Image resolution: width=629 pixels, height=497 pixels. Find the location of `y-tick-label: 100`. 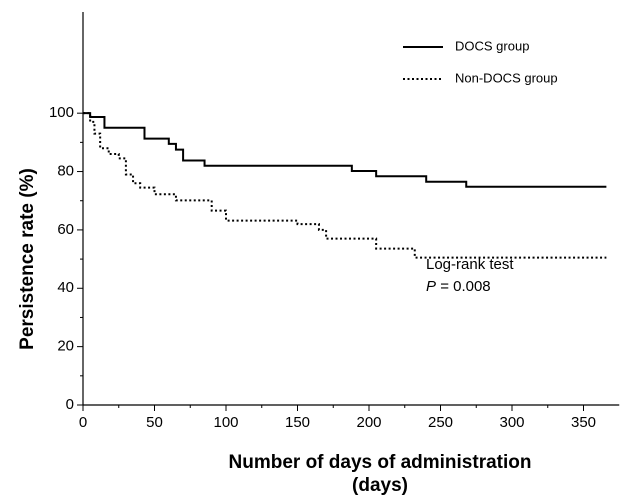

y-tick-label: 100 is located at coordinates (61, 112).